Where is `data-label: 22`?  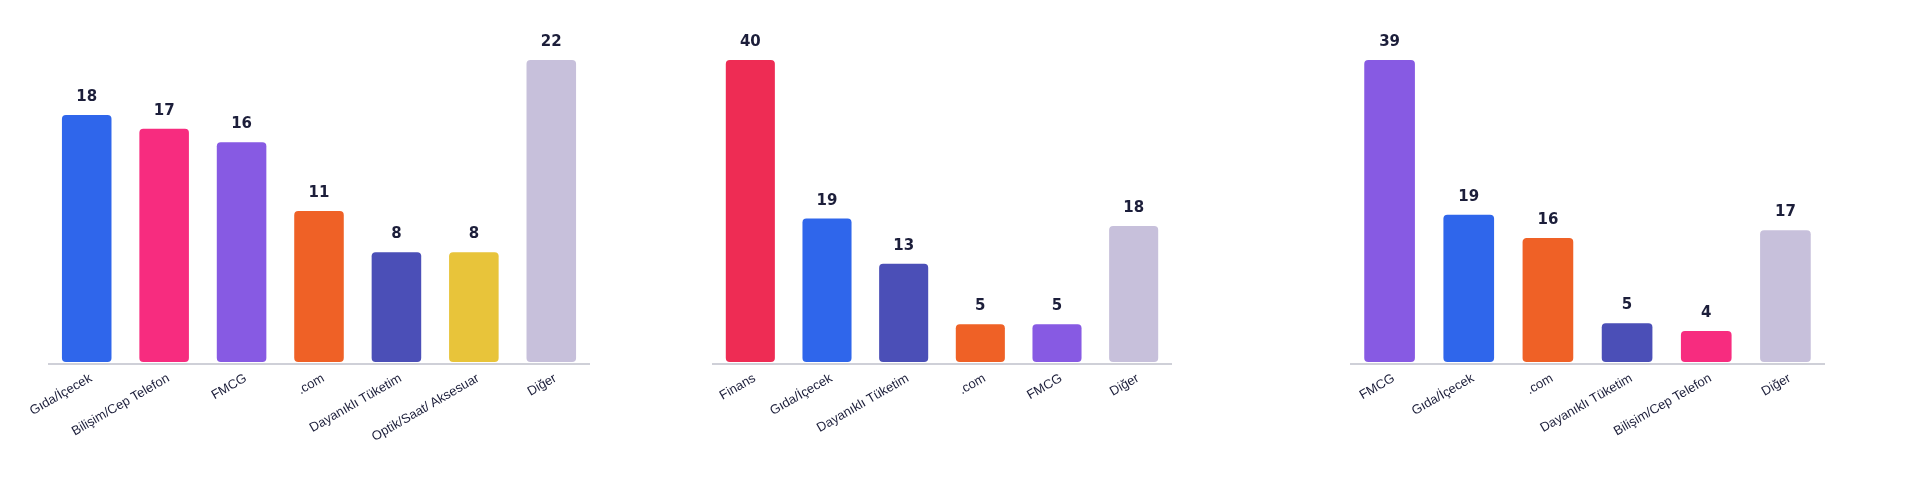
data-label: 22 is located at coordinates (551, 41).